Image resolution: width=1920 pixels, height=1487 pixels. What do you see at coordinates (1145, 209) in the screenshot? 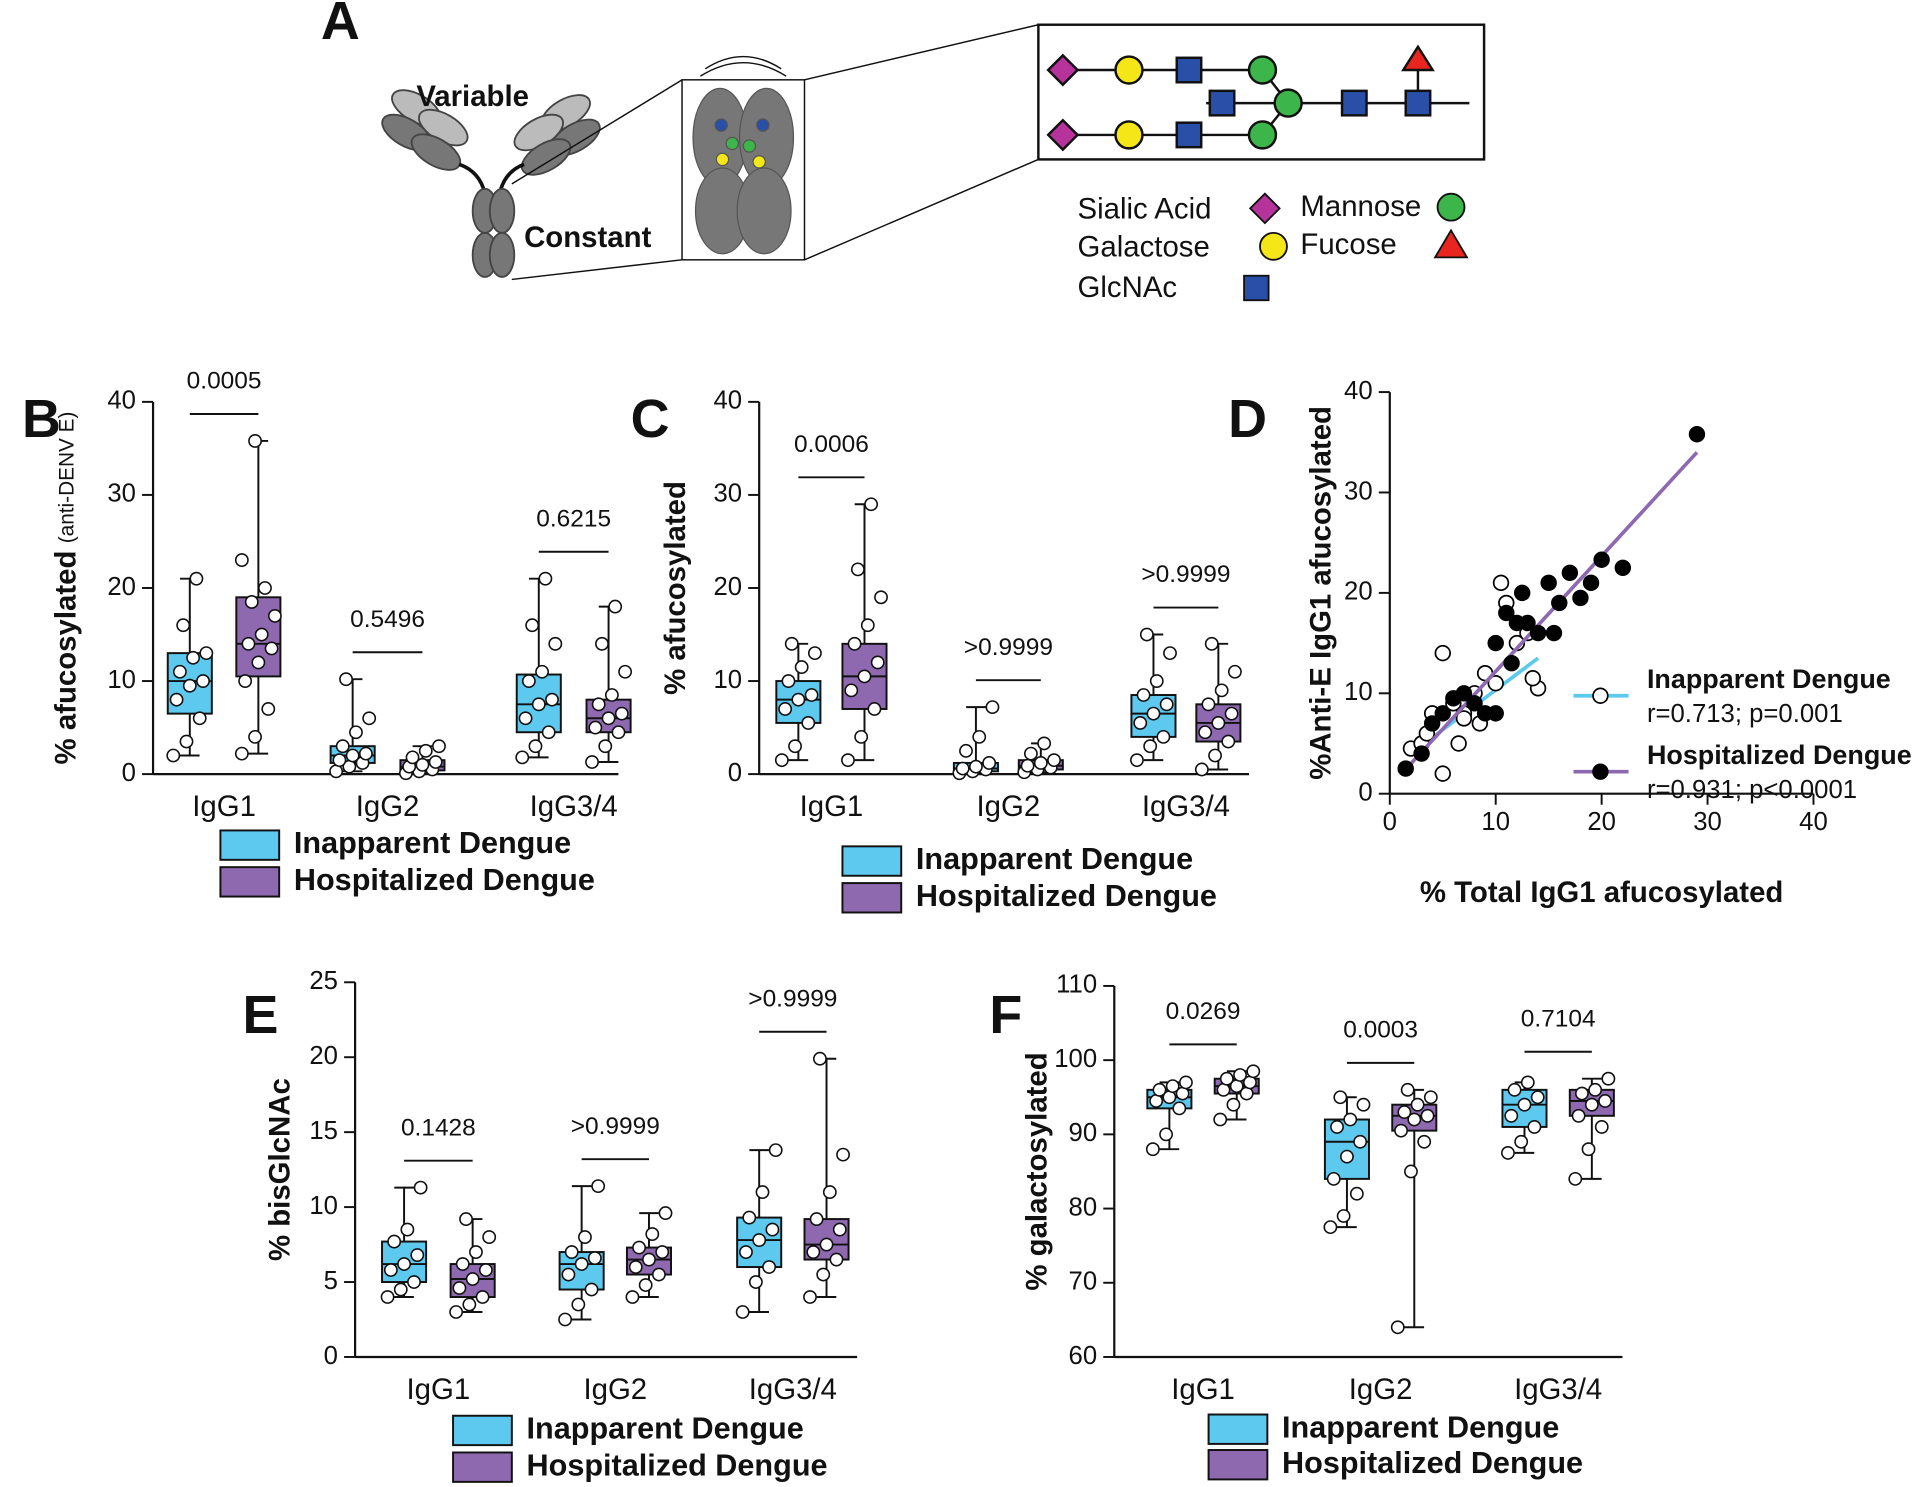
I see `legend-label: Sialic Acid` at bounding box center [1145, 209].